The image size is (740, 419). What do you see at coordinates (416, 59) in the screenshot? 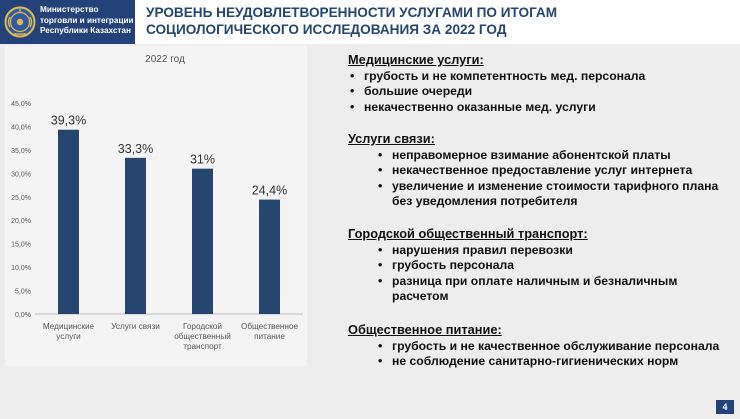
I see `section-title: Медицинские услуги:` at bounding box center [416, 59].